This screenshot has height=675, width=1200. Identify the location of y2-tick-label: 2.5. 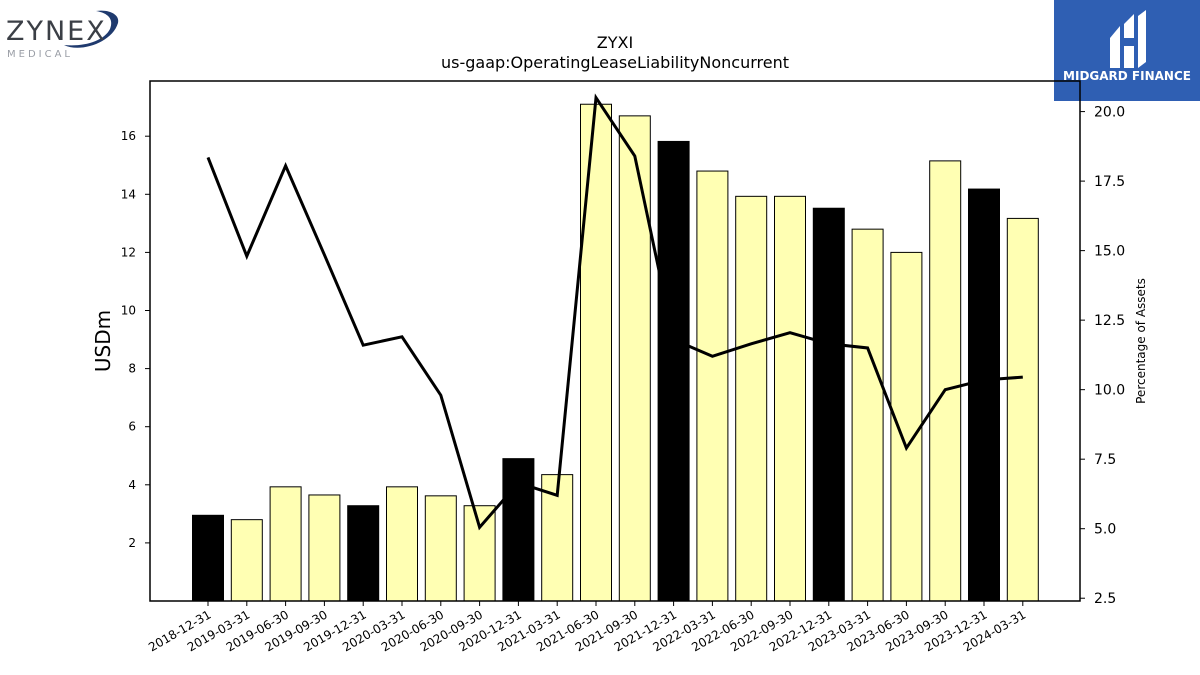
(1105, 599).